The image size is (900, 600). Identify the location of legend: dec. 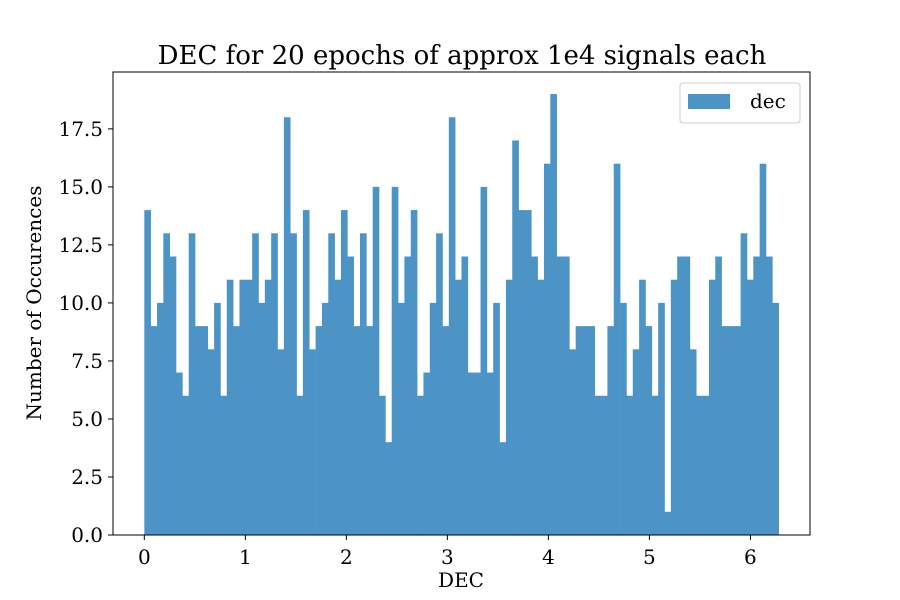
(740, 103).